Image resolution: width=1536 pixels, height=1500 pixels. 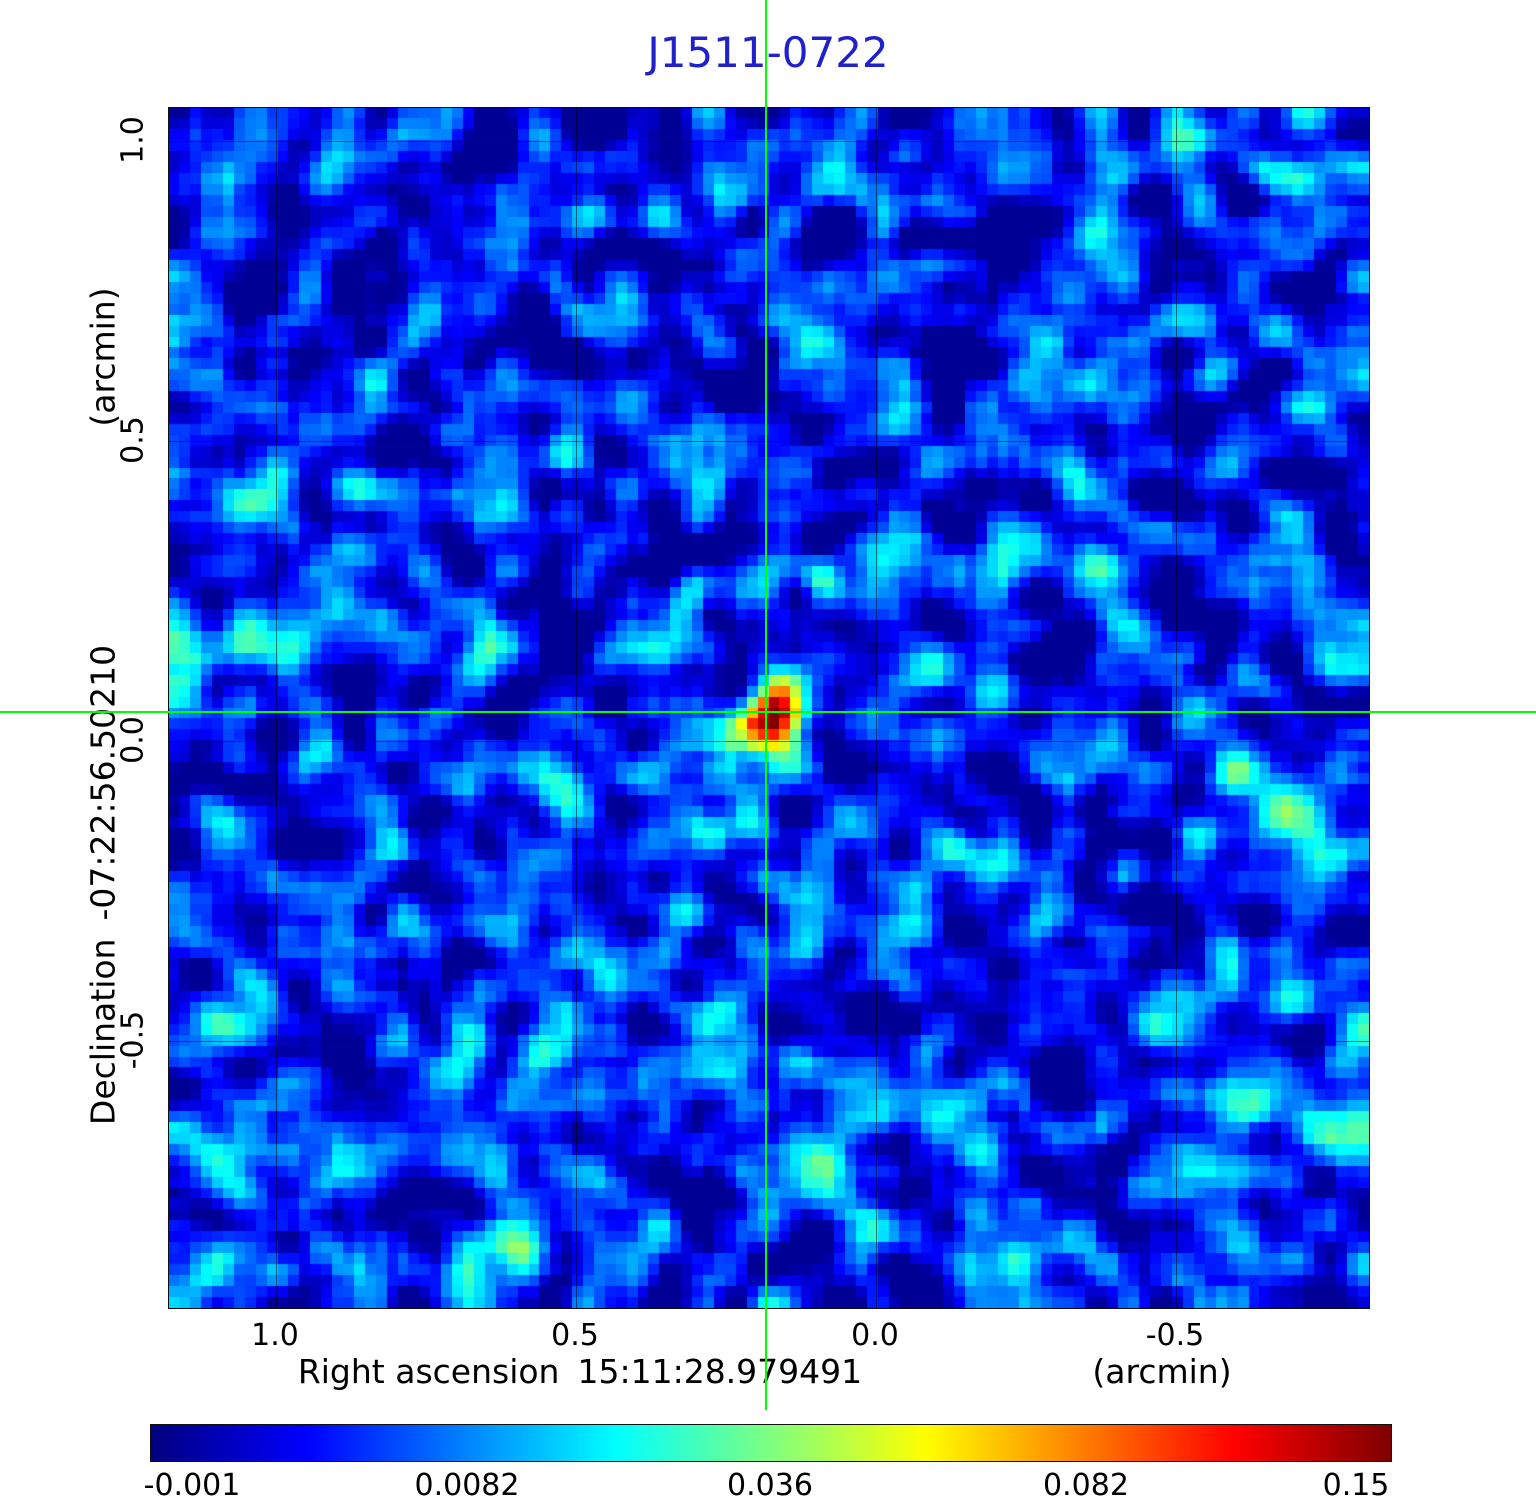 What do you see at coordinates (133, 140) in the screenshot?
I see `y-tick-label: 1.0` at bounding box center [133, 140].